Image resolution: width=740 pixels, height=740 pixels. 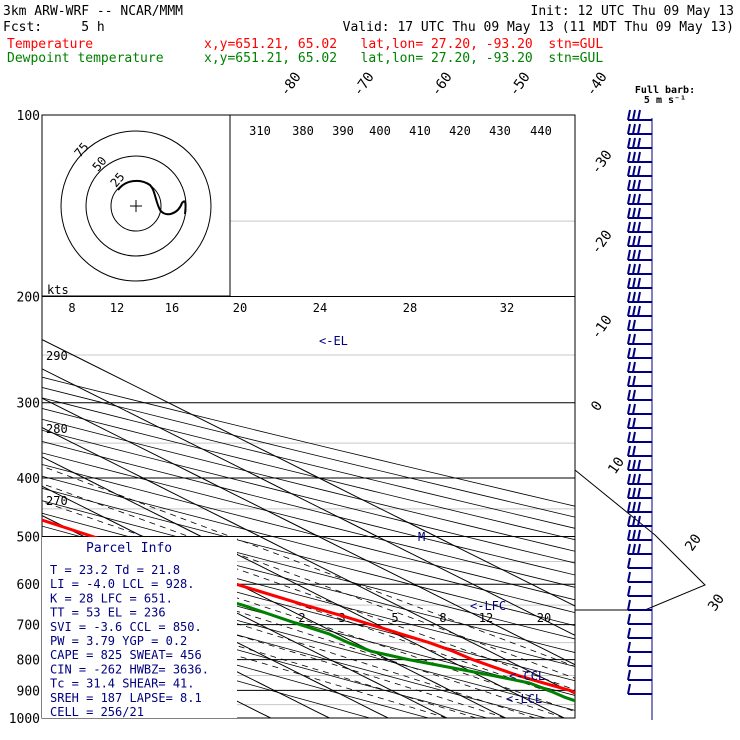 I want to click on parcel-info-row: CIN = -262 HWBZ= 3636., so click(x=129, y=669).